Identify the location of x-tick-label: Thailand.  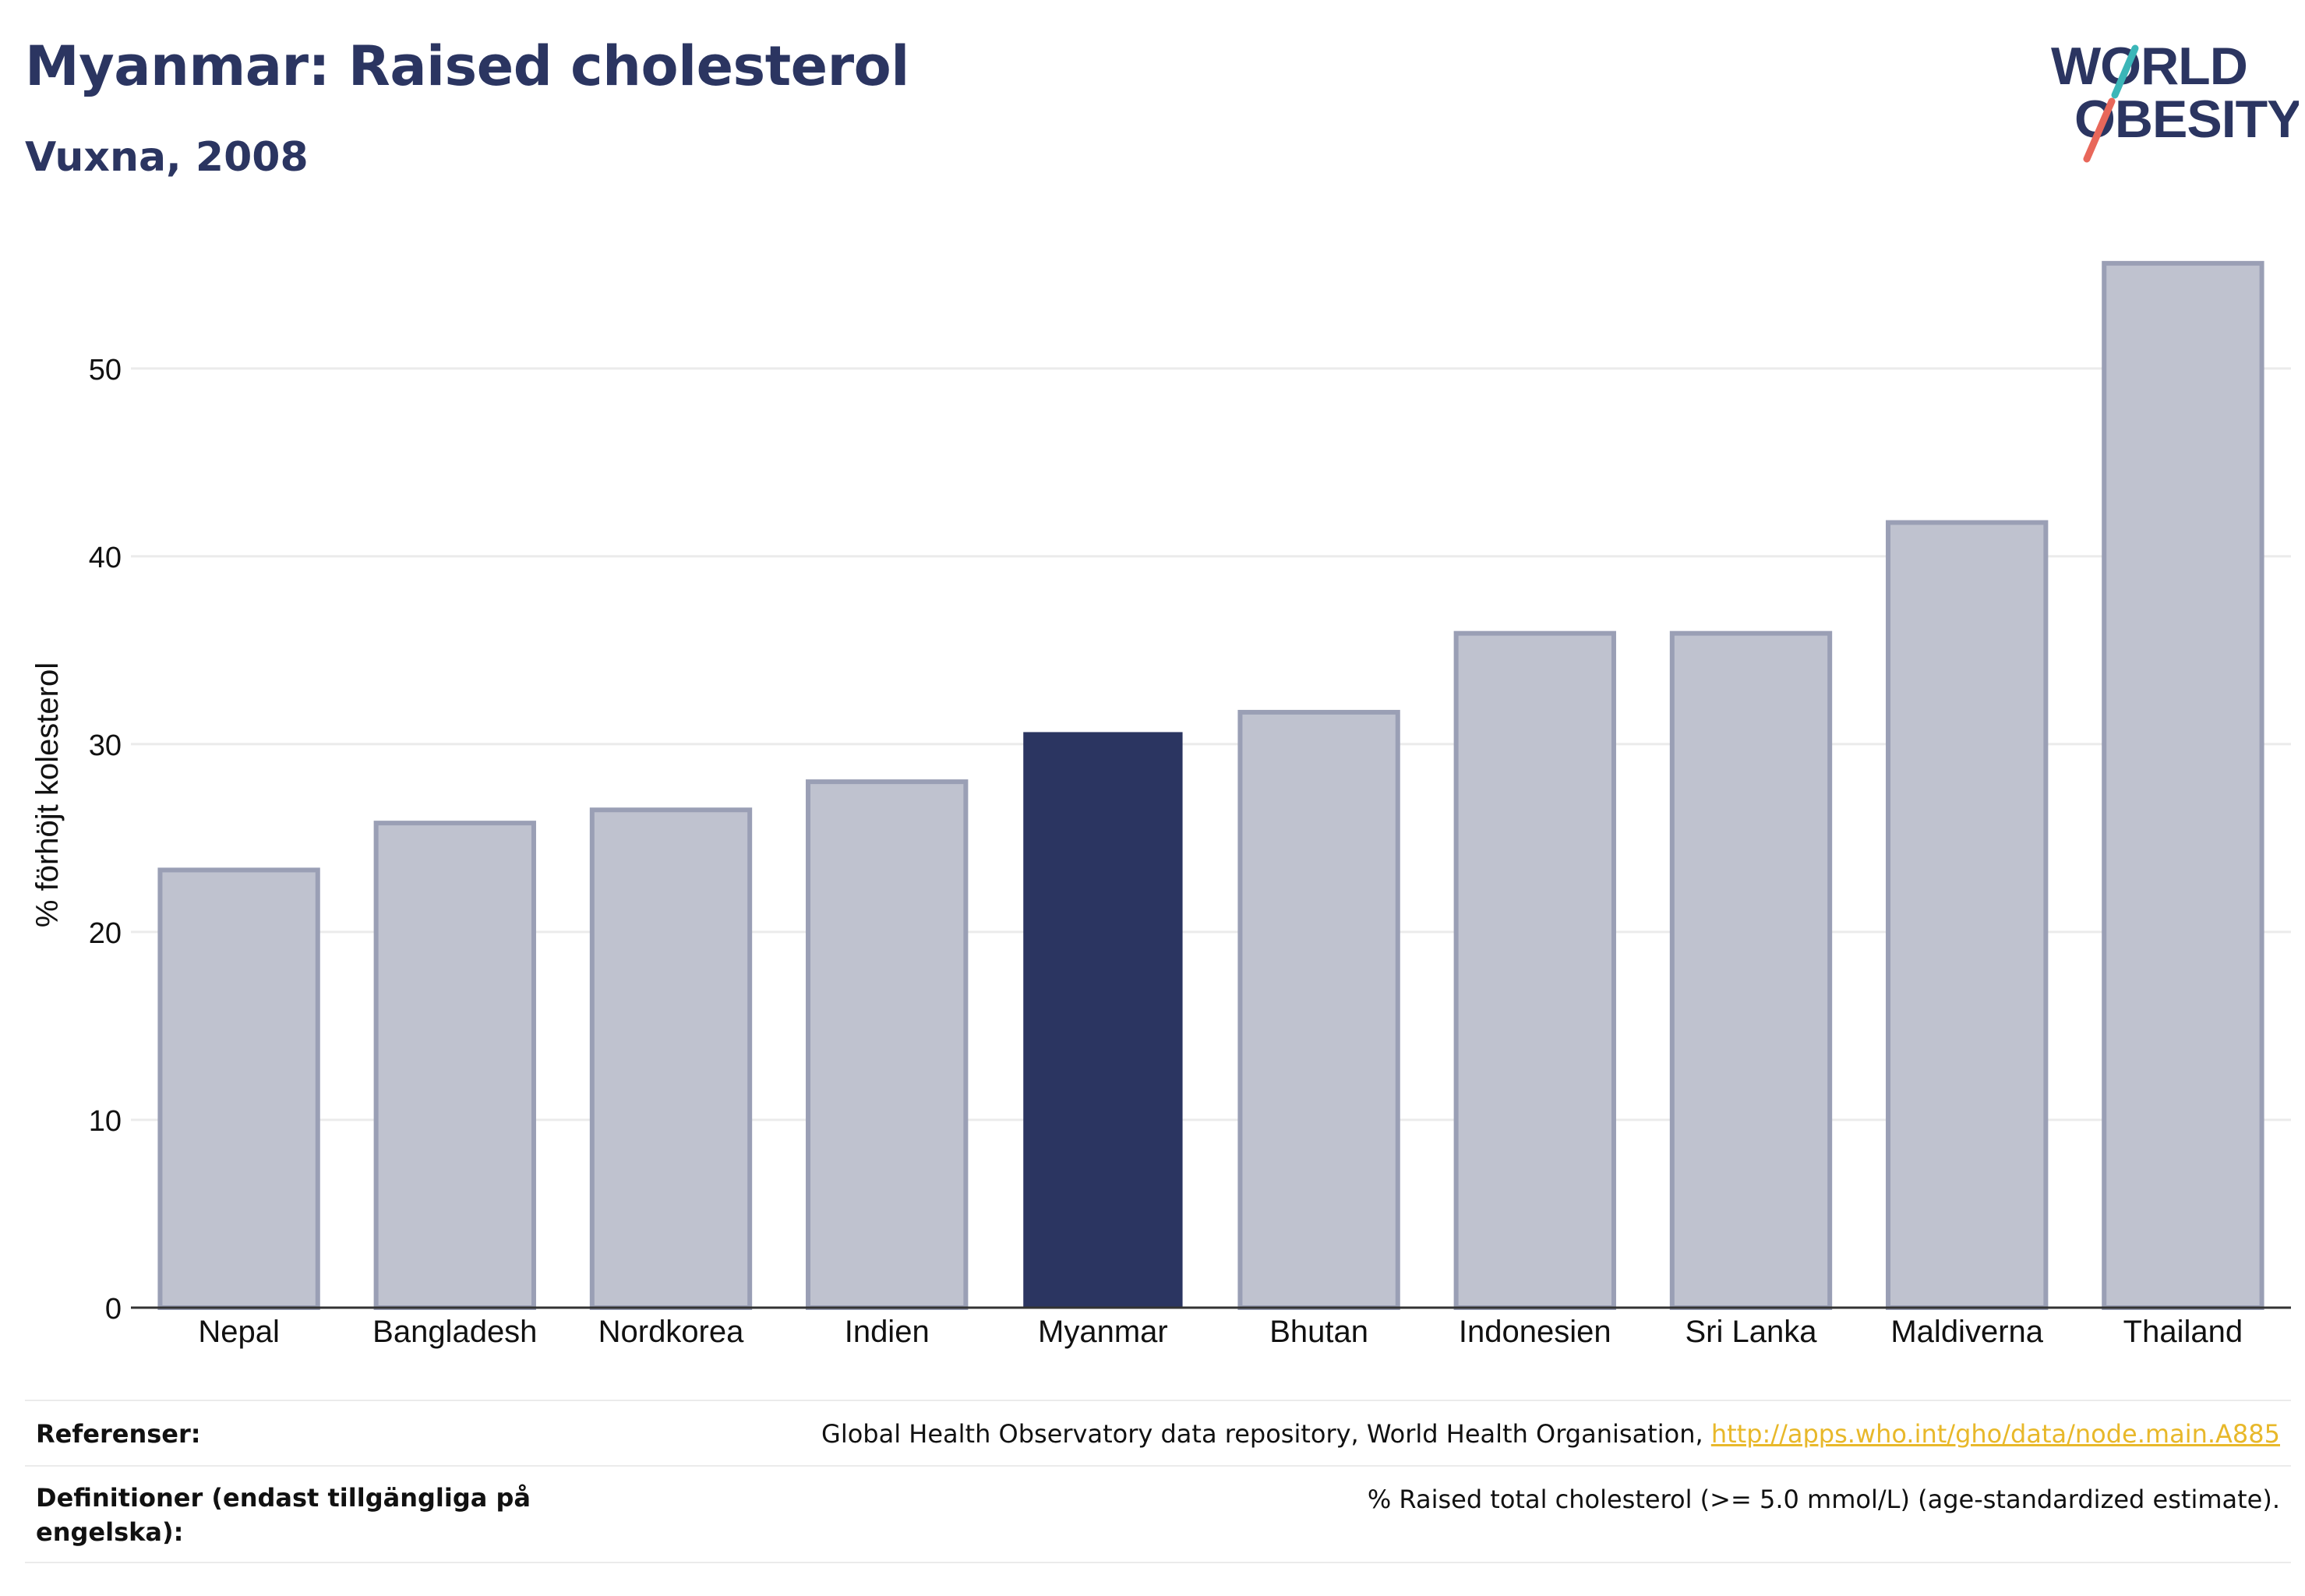
(2183, 1332).